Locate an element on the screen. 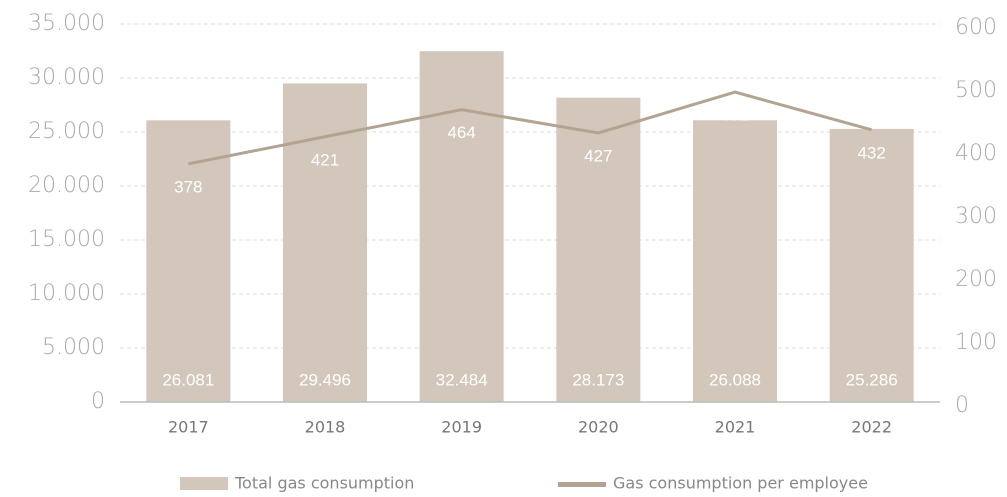 This screenshot has height=497, width=1007. y-tick-label: 15.000 is located at coordinates (66, 239).